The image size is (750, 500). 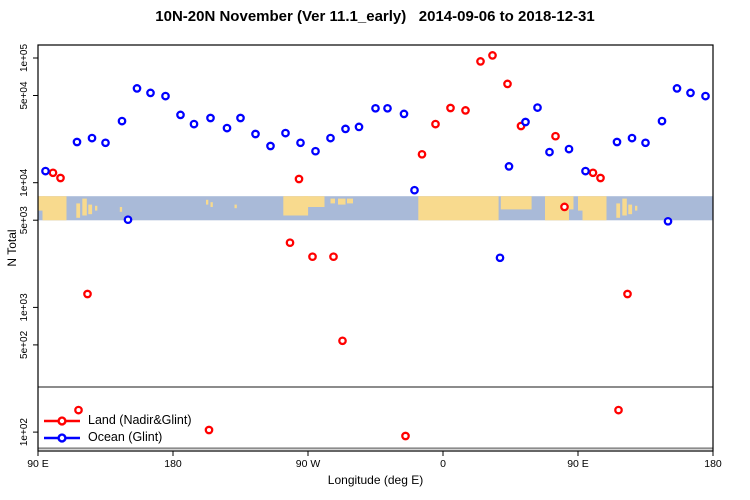 What do you see at coordinates (173, 464) in the screenshot?
I see `x-tick-label: 180` at bounding box center [173, 464].